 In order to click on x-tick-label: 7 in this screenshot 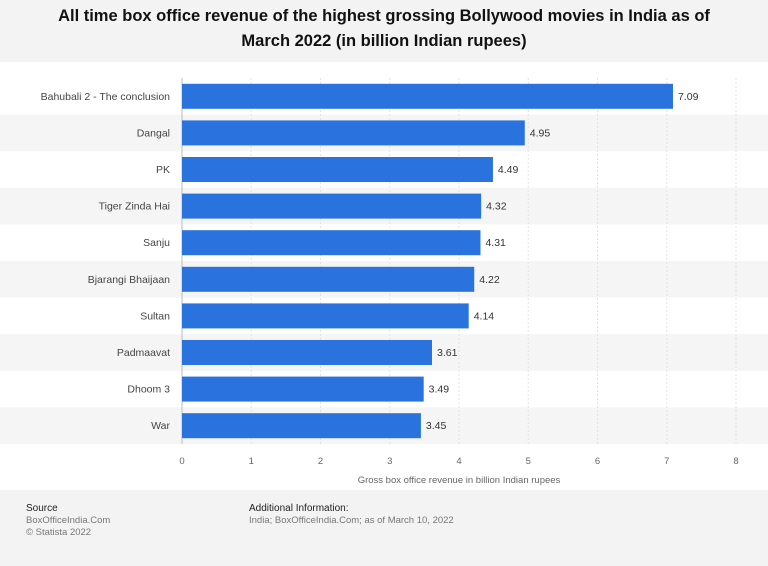, I will do `click(666, 461)`.